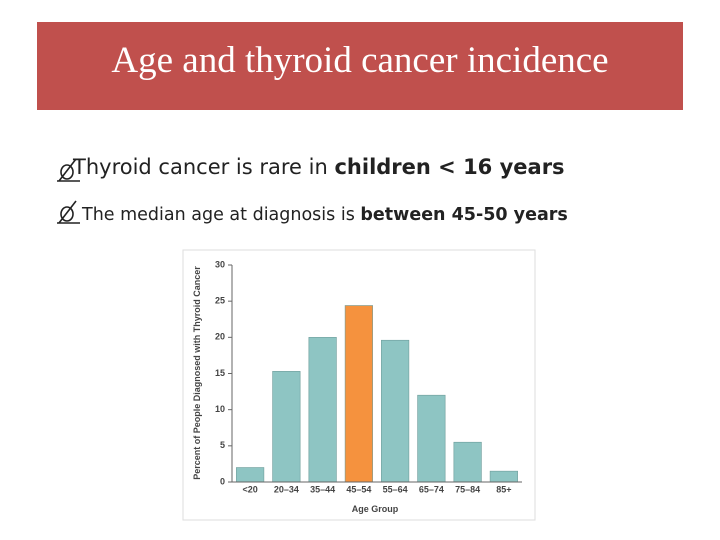  I want to click on bullet-text: The median age at diagnosis is, so click(220, 215).